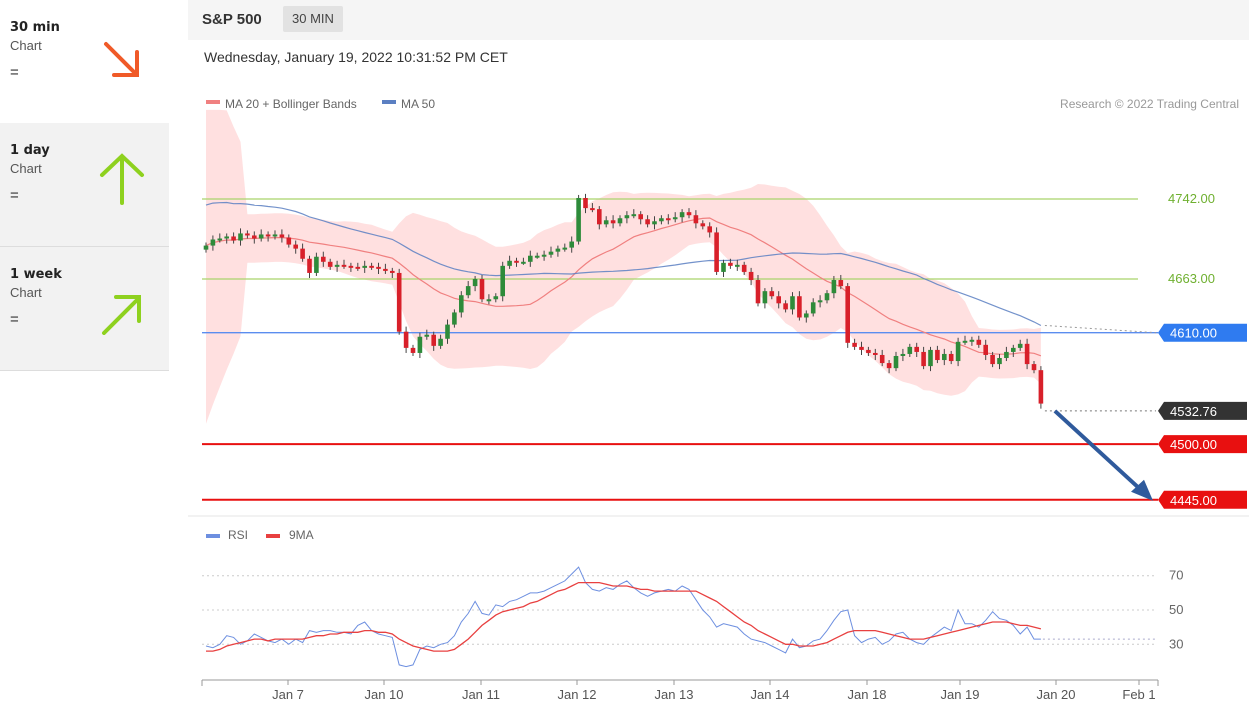  I want to click on timeframe-item: 30 min Chart =, so click(84, 62).